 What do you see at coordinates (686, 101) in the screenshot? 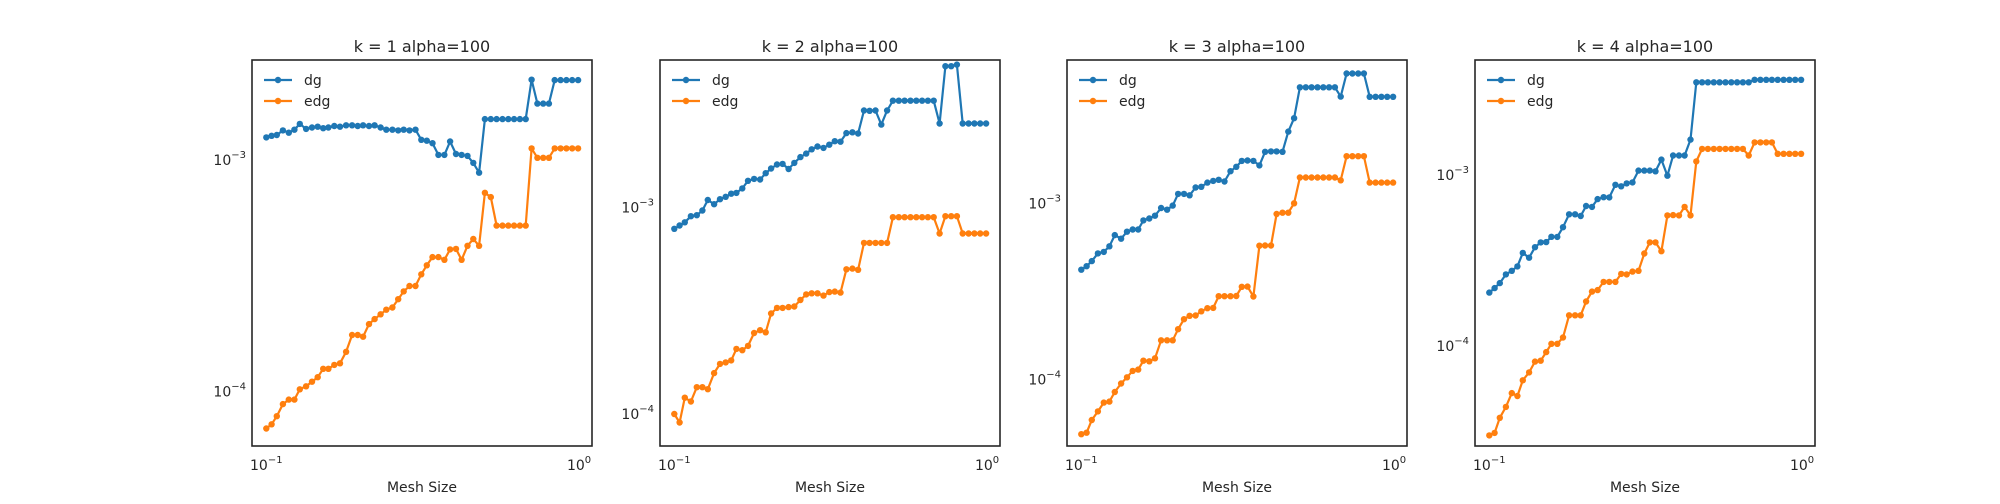
I see `legend-marker-edg` at bounding box center [686, 101].